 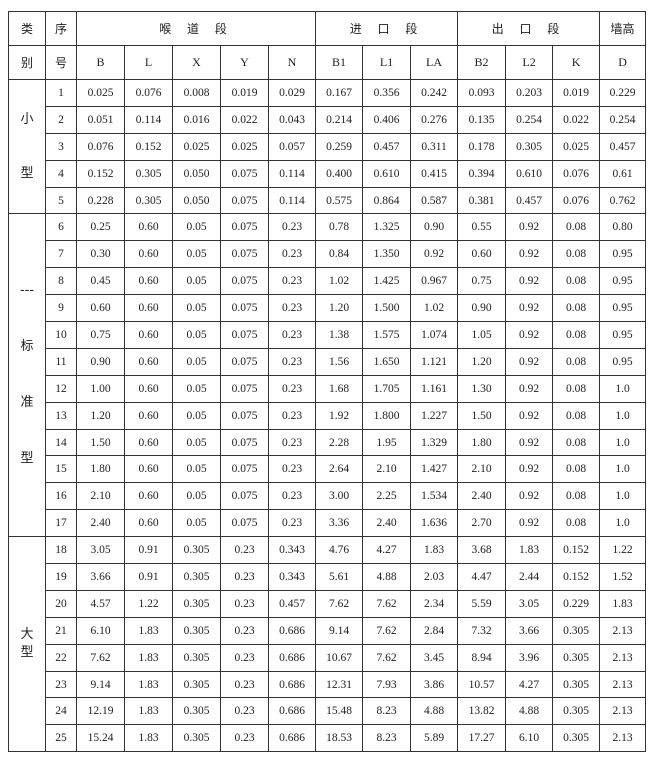 I want to click on value-cell-l2: 0.254, so click(x=529, y=119).